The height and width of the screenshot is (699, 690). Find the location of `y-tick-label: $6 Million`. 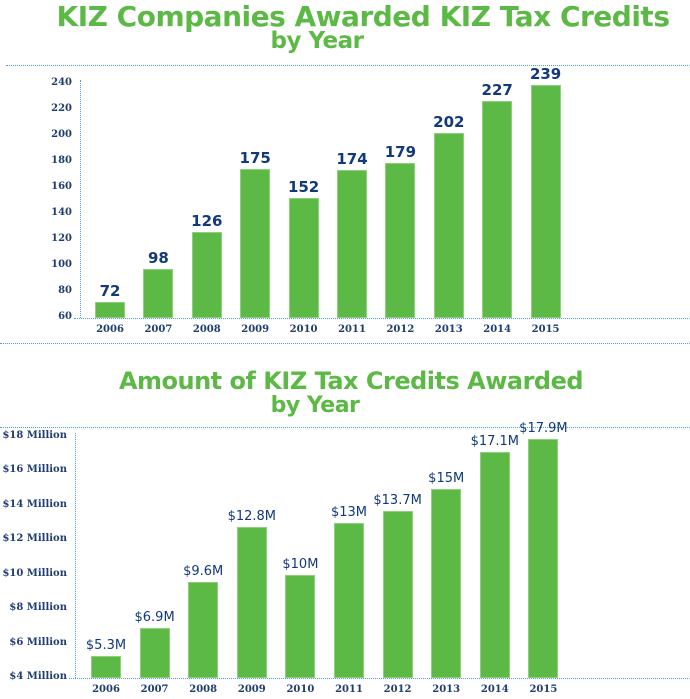

y-tick-label: $6 Million is located at coordinates (38, 642).